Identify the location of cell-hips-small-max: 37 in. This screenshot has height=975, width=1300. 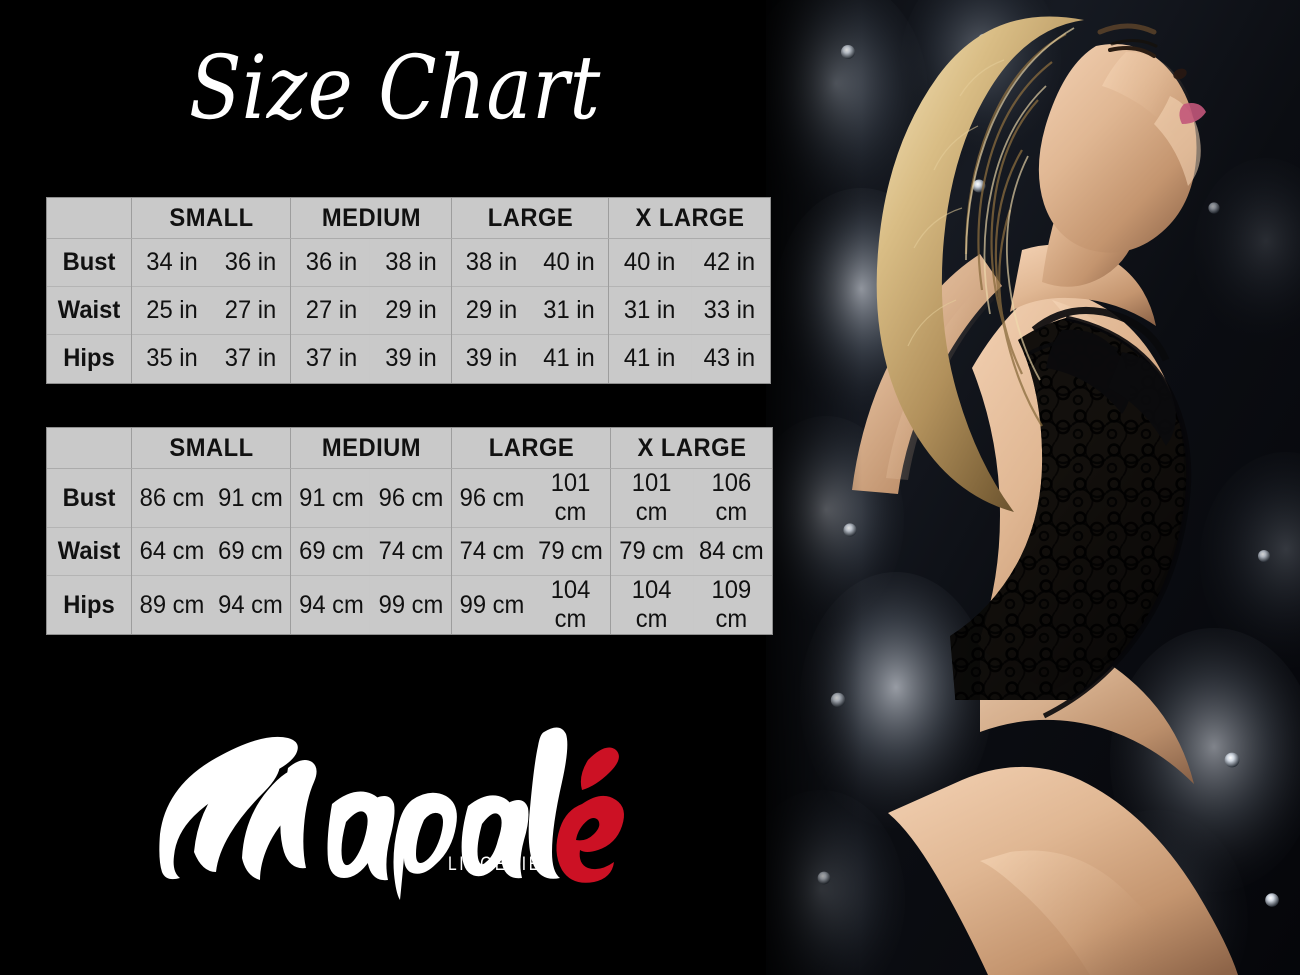
(250, 358).